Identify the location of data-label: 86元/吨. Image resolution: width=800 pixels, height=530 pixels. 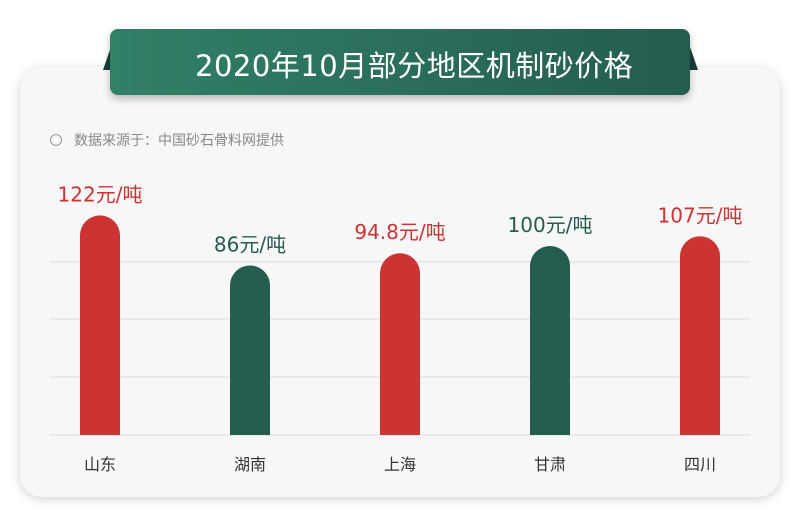
(250, 244).